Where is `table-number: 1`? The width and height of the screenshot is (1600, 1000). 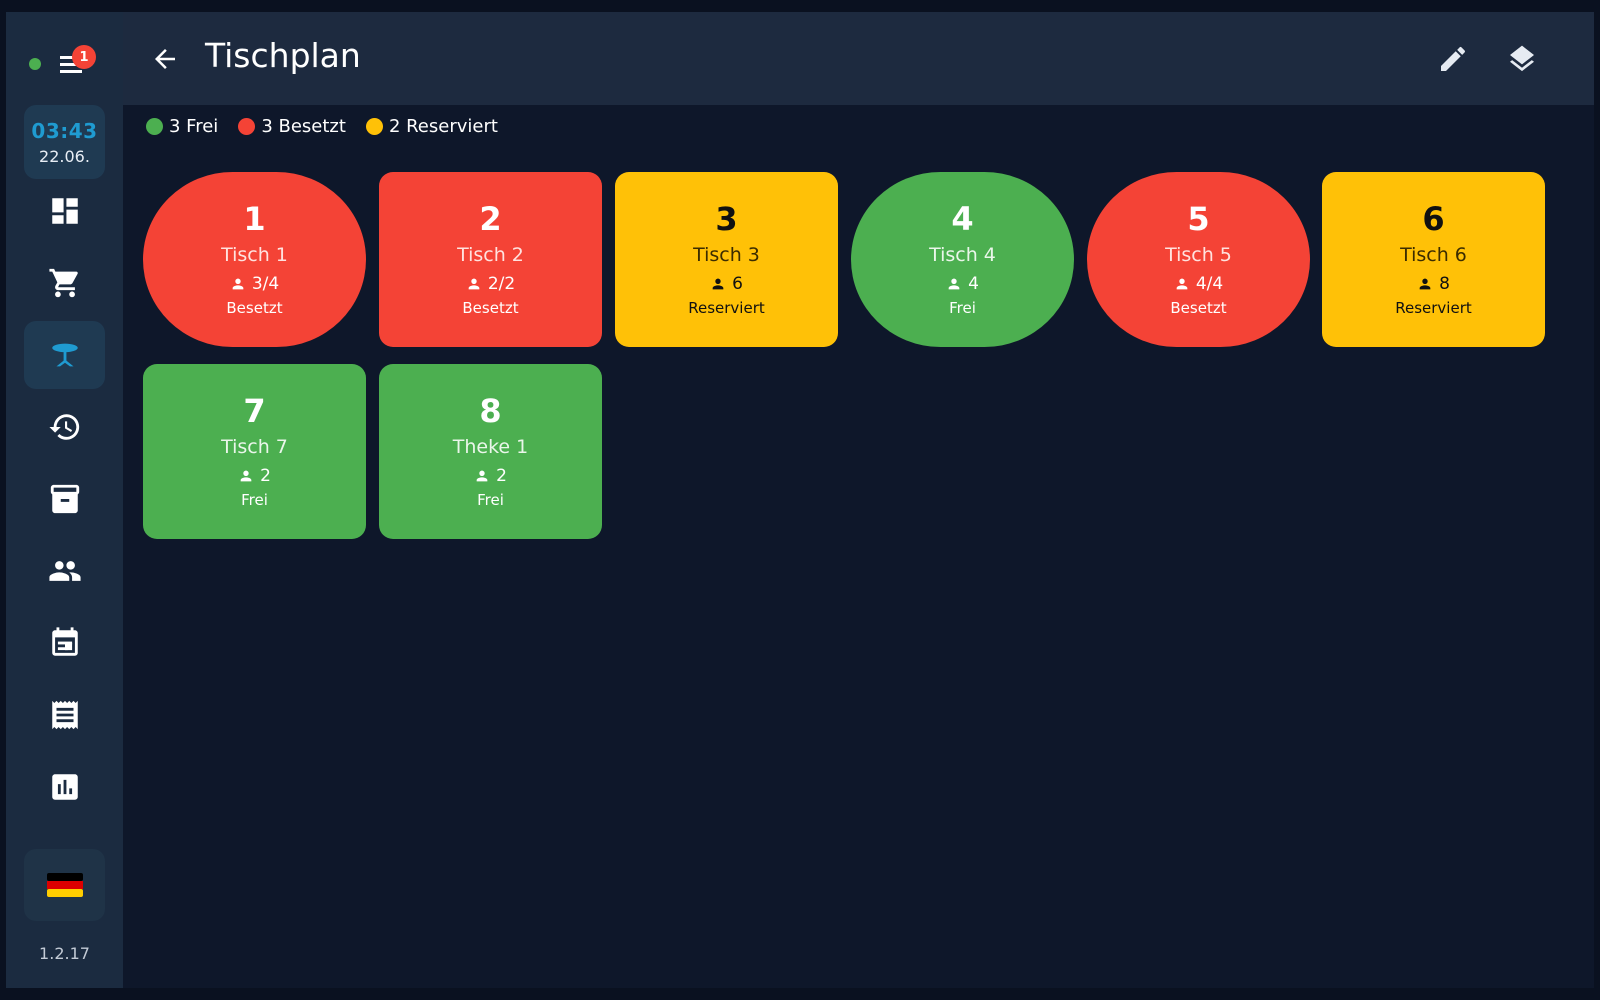
table-number: 1 is located at coordinates (254, 219).